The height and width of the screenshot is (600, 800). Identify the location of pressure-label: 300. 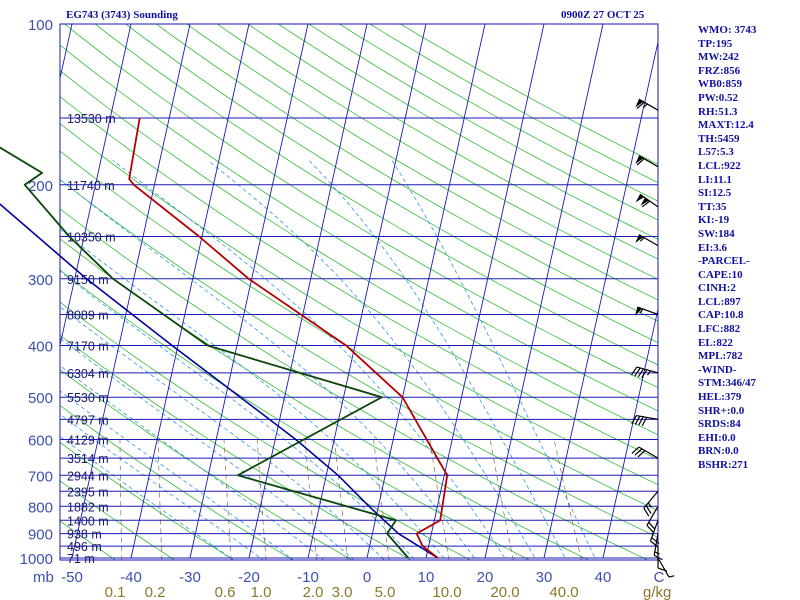
(40, 280).